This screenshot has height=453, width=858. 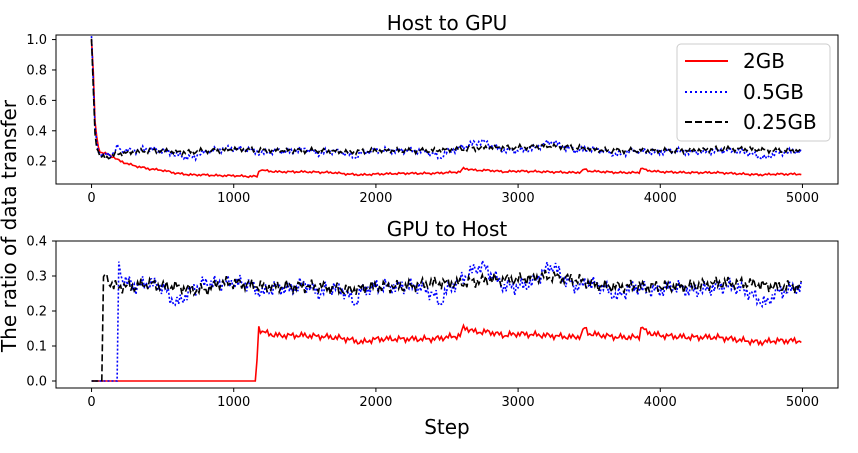 I want to click on gpu-to-host-xtick-label-1000: 1000, so click(x=233, y=402).